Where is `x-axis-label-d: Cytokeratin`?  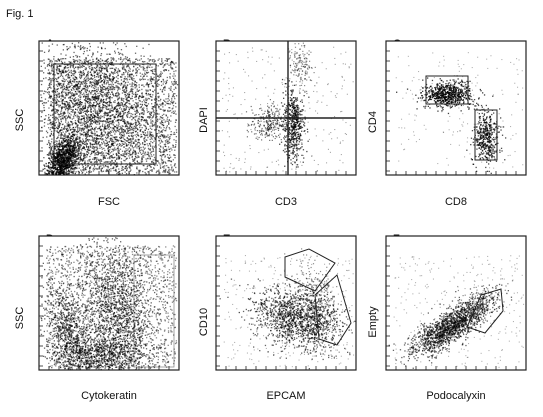
x-axis-label-d: Cytokeratin is located at coordinates (109, 396).